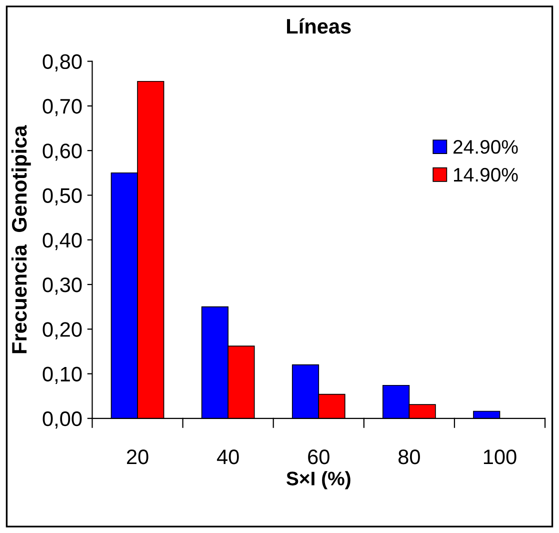 This screenshot has width=559, height=533. What do you see at coordinates (62, 420) in the screenshot?
I see `y-tick-label: 0,00` at bounding box center [62, 420].